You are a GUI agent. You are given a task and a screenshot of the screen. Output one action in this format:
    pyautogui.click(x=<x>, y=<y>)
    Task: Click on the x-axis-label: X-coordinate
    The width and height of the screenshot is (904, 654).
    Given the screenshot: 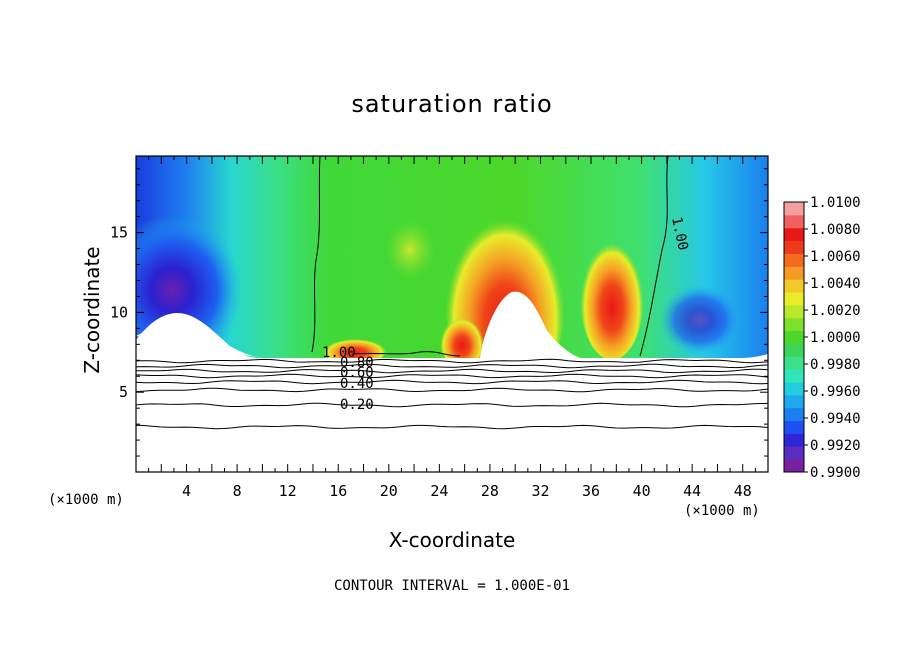 What is the action you would take?
    pyautogui.click(x=452, y=540)
    